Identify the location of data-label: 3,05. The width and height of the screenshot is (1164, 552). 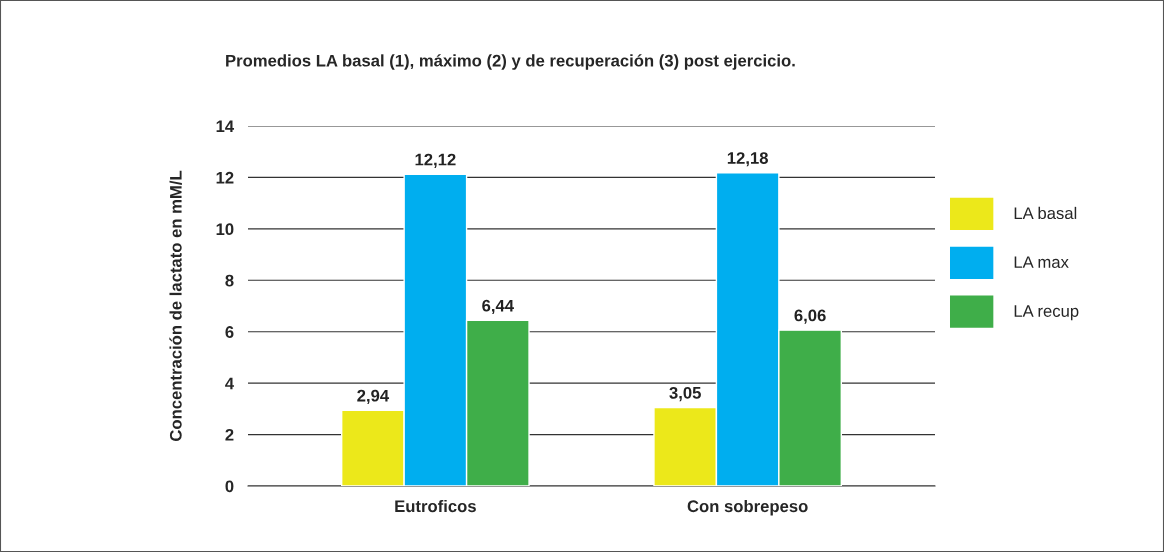
(685, 394).